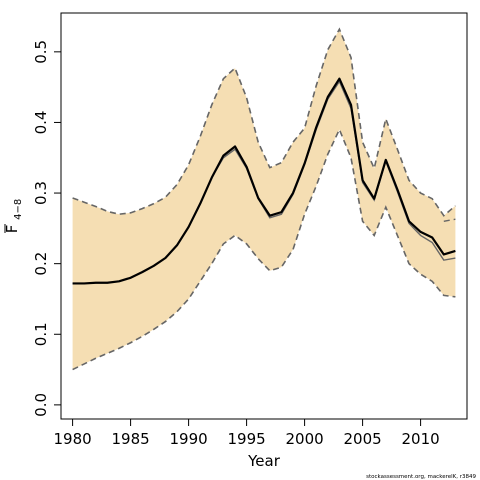 This screenshot has height=480, width=480. Describe the element at coordinates (73, 439) in the screenshot. I see `x-tick-label: 1980` at that location.